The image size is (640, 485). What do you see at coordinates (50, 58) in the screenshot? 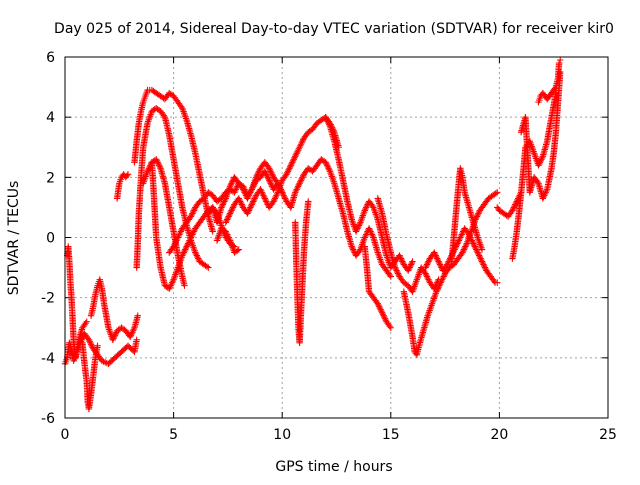
I see `y-tick-label: 6` at bounding box center [50, 58].